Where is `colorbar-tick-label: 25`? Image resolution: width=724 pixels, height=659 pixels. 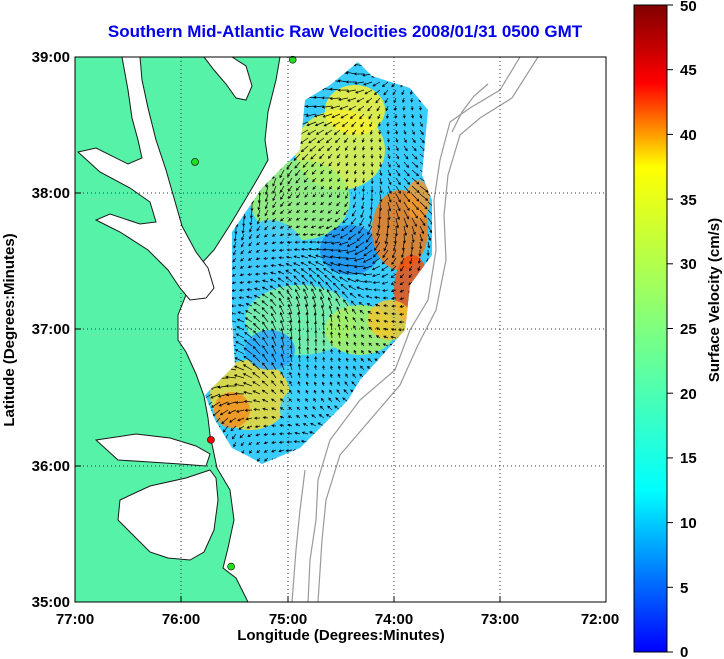
colorbar-tick-label: 25 is located at coordinates (688, 329).